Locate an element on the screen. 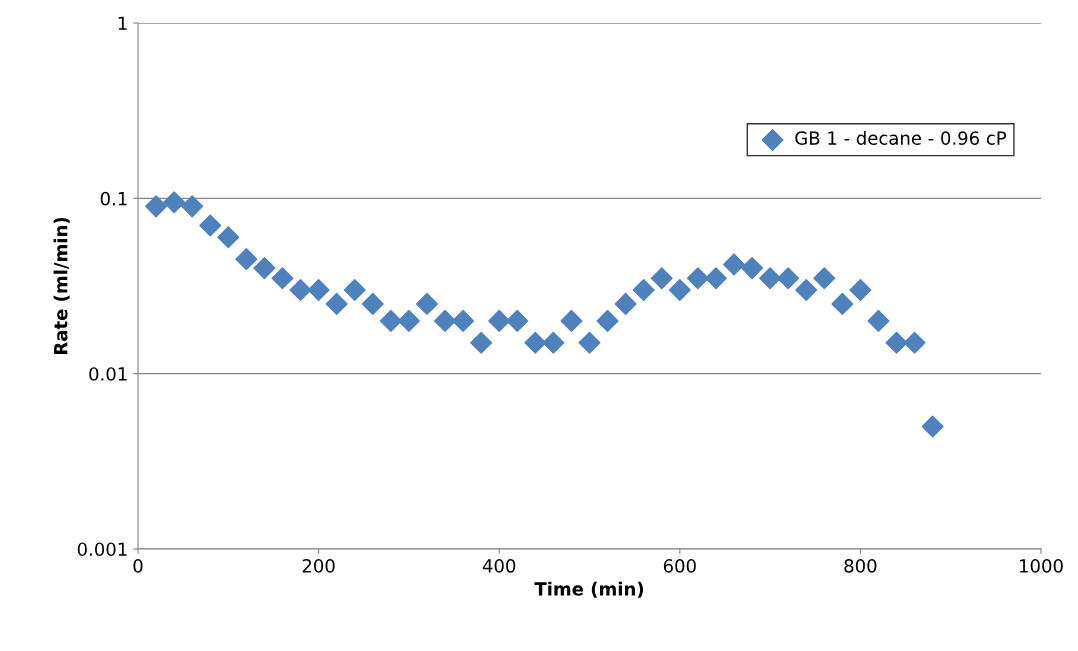 Image resolution: width=1078 pixels, height=651 pixels. x-axis-title: Time (min) is located at coordinates (589, 589).